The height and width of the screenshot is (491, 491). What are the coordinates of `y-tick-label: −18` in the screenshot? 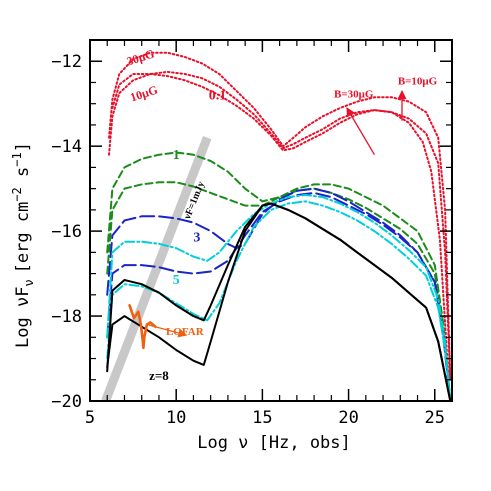 It's located at (66, 317).